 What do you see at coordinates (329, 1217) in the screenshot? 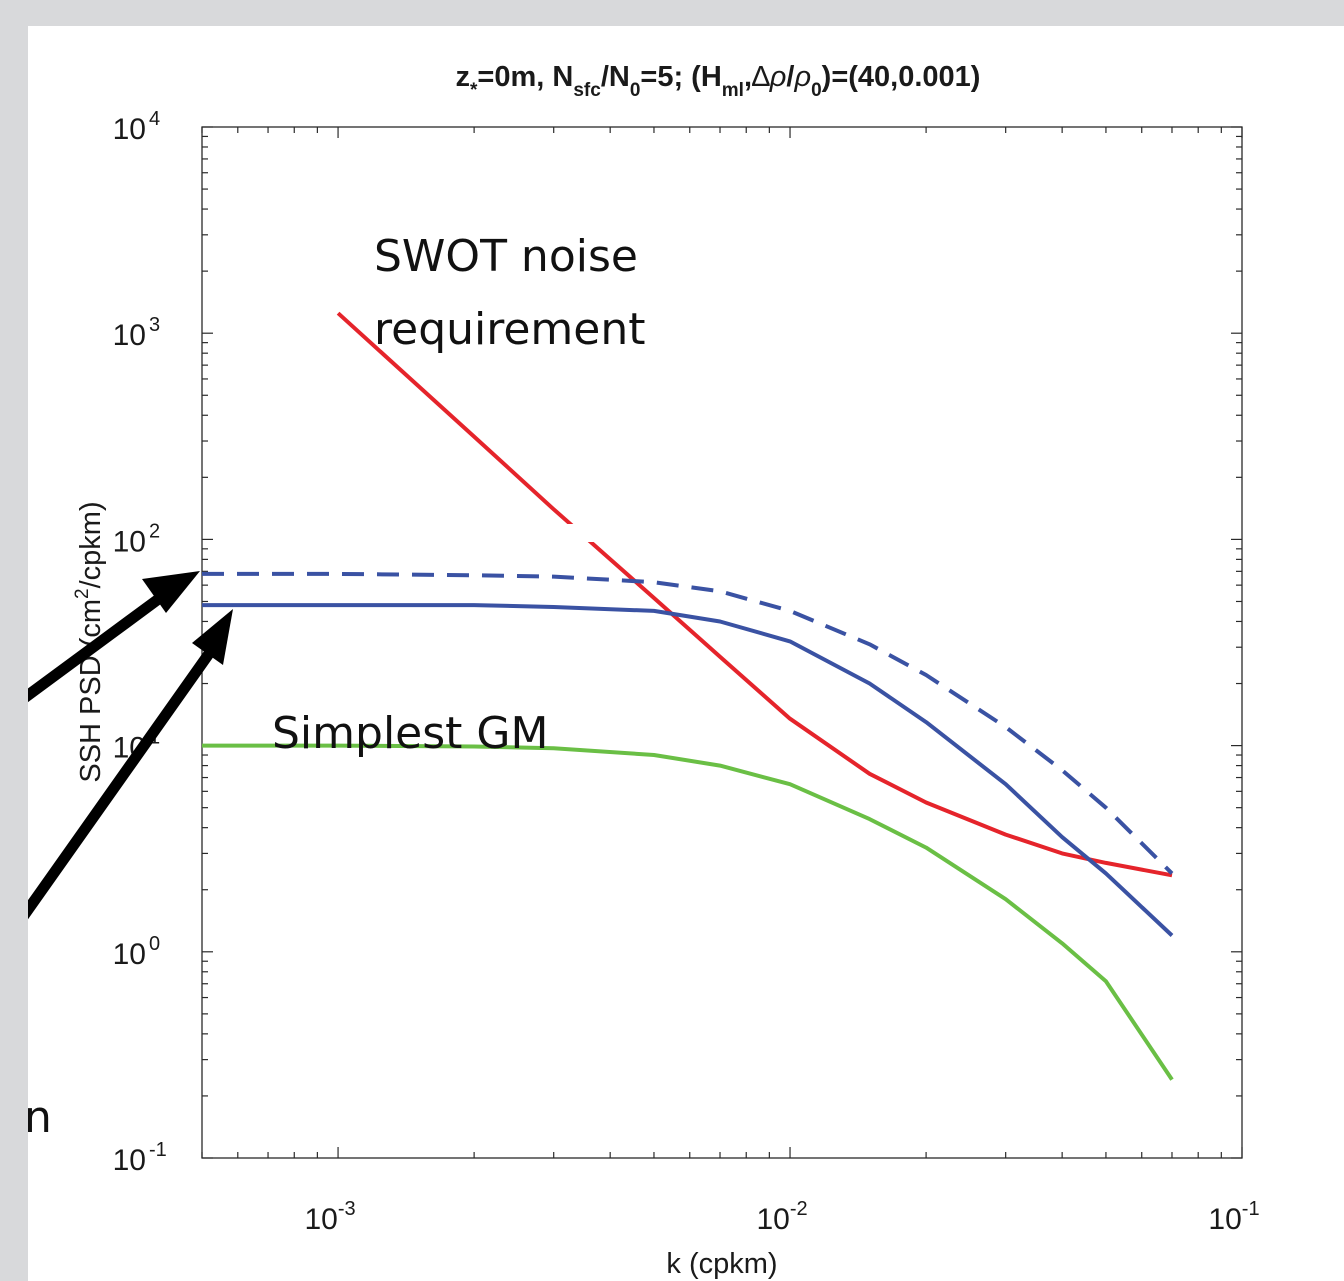
I see `x-tick-label: 10⁻³` at bounding box center [329, 1217].